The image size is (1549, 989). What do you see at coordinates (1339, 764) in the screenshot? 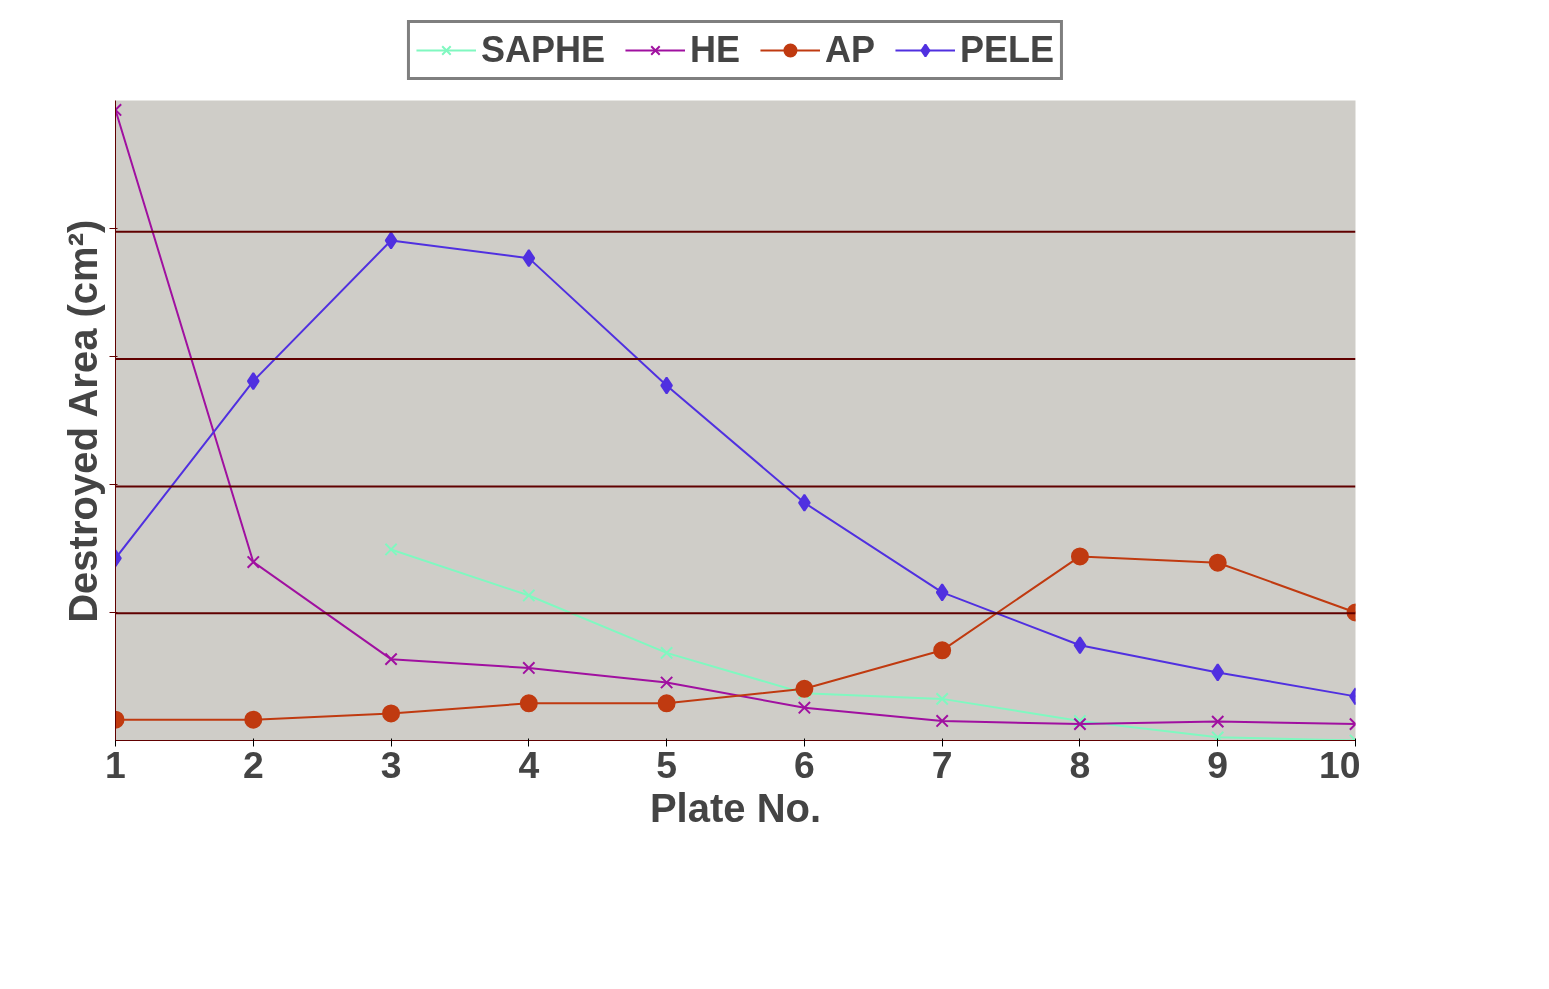
I see `x-tick-label: 10` at bounding box center [1339, 764].